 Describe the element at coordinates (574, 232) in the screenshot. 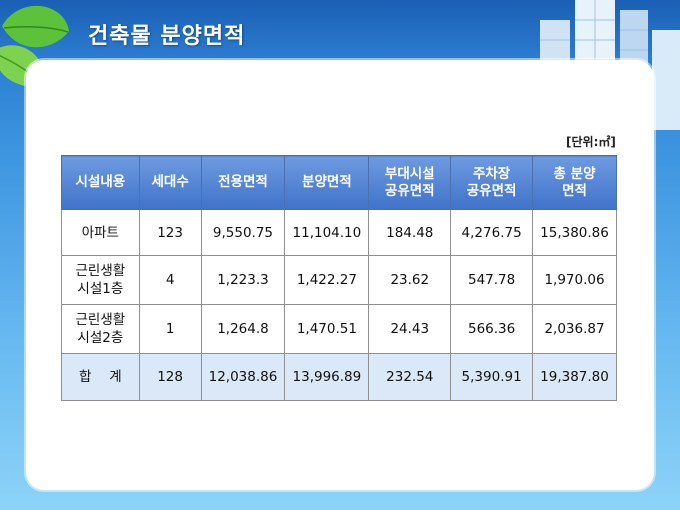

I see `total-area-cell: 15,380.86` at that location.